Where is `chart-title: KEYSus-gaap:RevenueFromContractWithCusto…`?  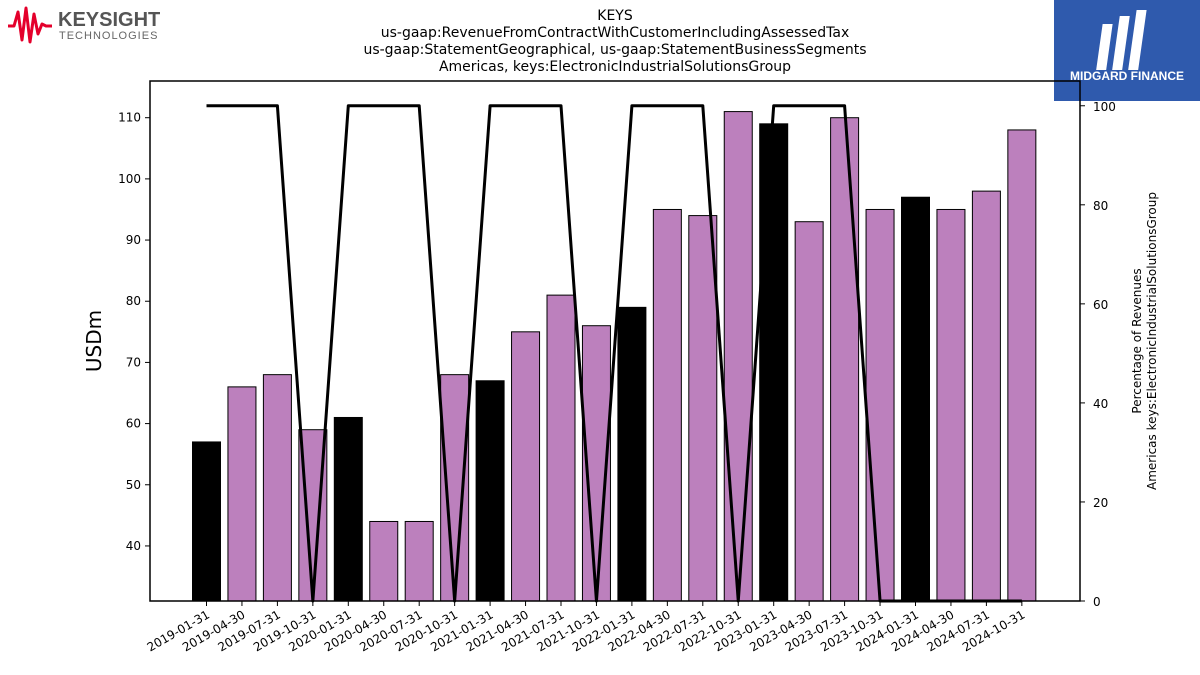
chart-title: KEYSus-gaap:RevenueFromContractWithCusto… is located at coordinates (614, 41).